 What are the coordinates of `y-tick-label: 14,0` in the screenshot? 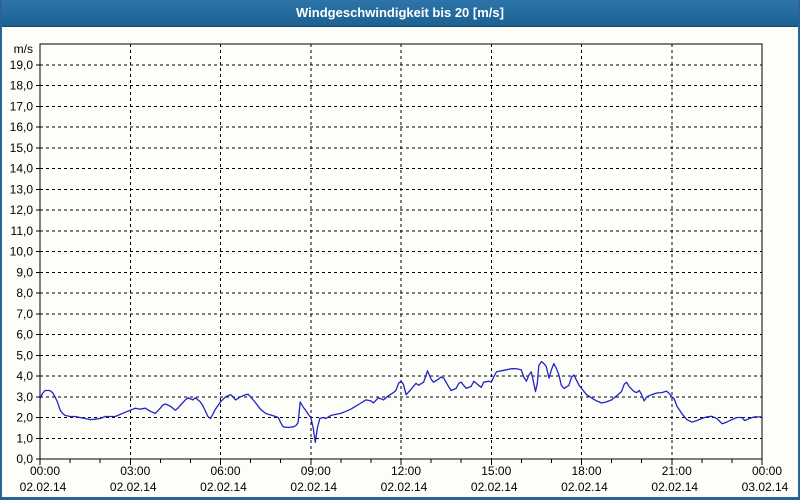 It's located at (22, 169).